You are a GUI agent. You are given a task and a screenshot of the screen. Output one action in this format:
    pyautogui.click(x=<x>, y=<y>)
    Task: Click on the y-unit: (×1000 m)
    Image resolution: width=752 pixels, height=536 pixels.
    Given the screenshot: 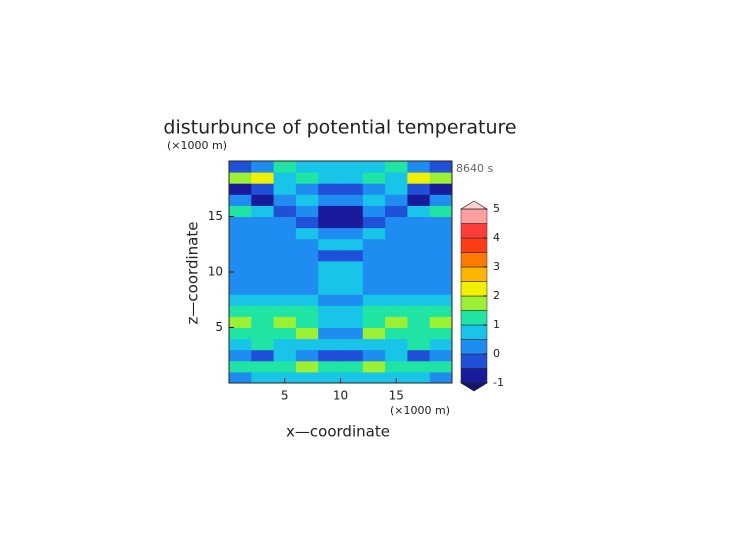 What is the action you would take?
    pyautogui.click(x=197, y=145)
    